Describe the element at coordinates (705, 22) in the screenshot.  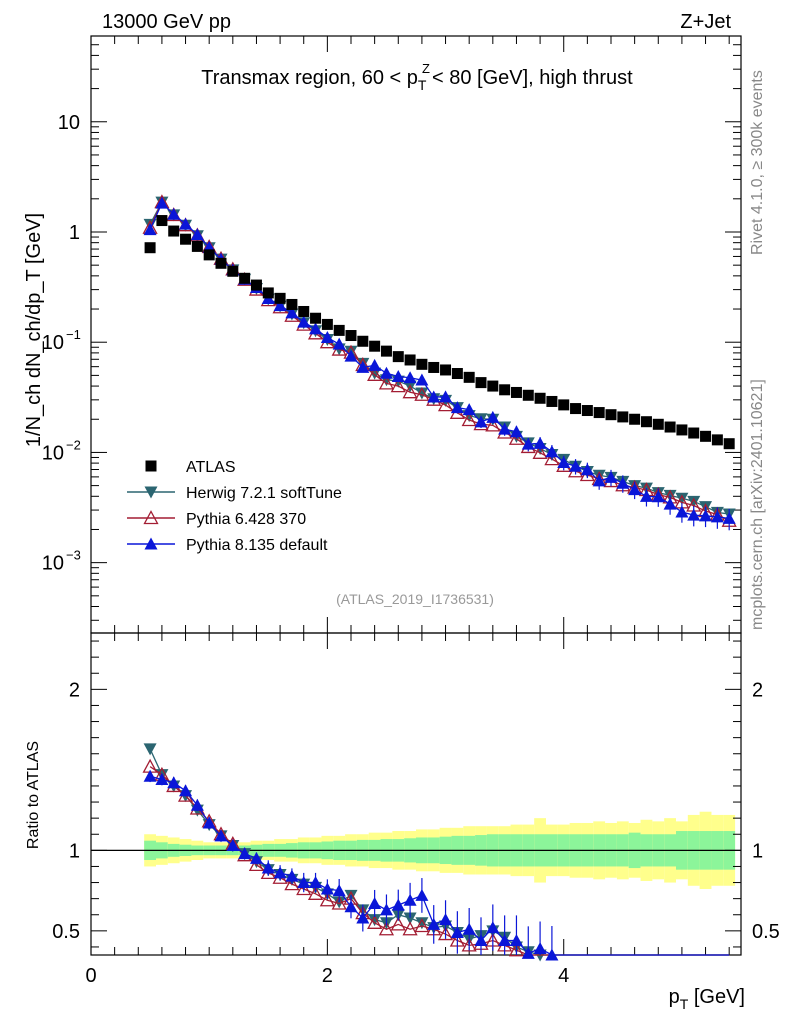
I see `process-label: Z+Jet` at that location.